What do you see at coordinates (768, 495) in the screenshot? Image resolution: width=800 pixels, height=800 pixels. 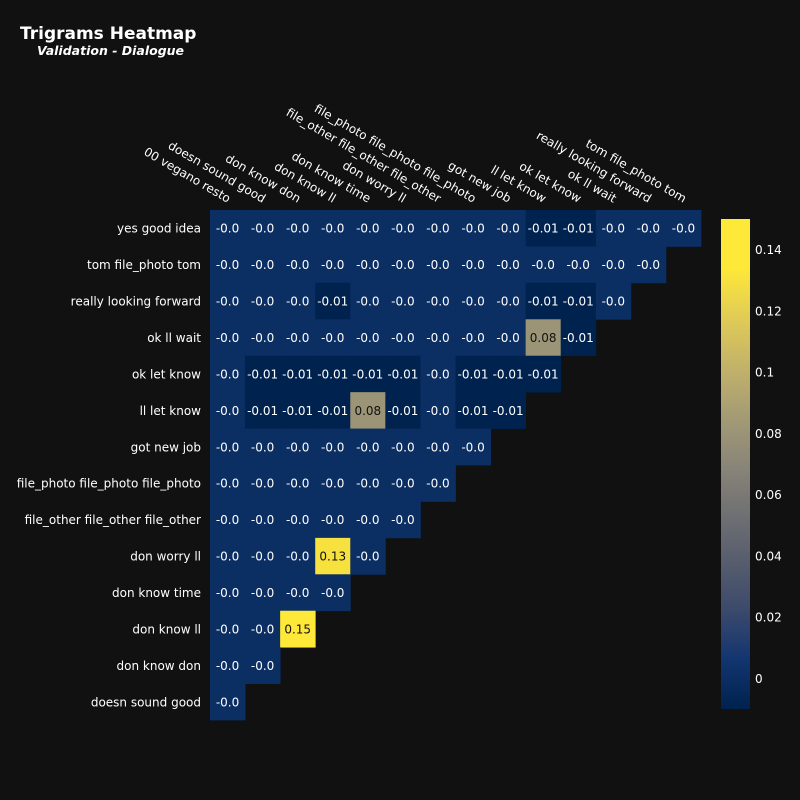 I see `colorbar-tick-label: 0.06` at bounding box center [768, 495].